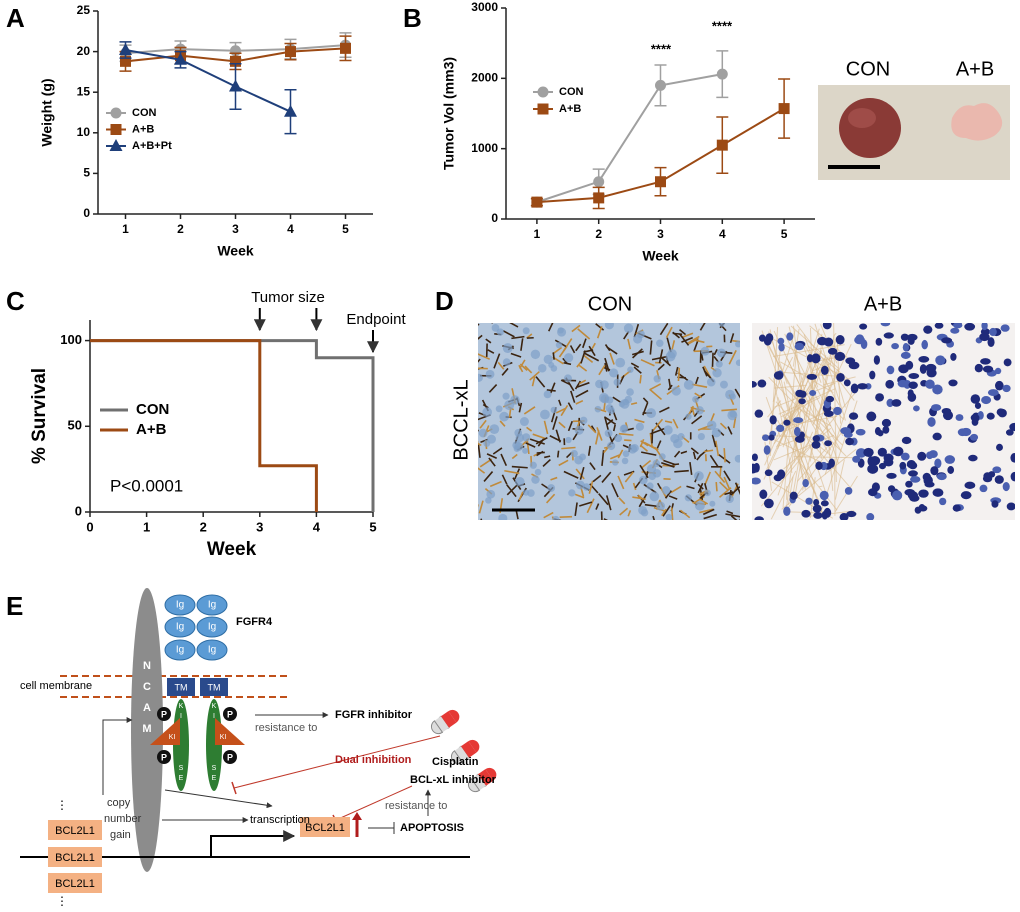 The width and height of the screenshot is (1020, 912). I want to click on x-tick-label: 2, so click(598, 234).